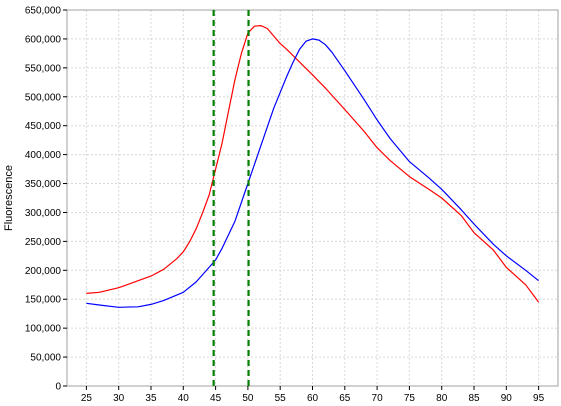 This screenshot has width=561, height=406. What do you see at coordinates (43, 155) in the screenshot?
I see `y-tick-label: 400,000` at bounding box center [43, 155].